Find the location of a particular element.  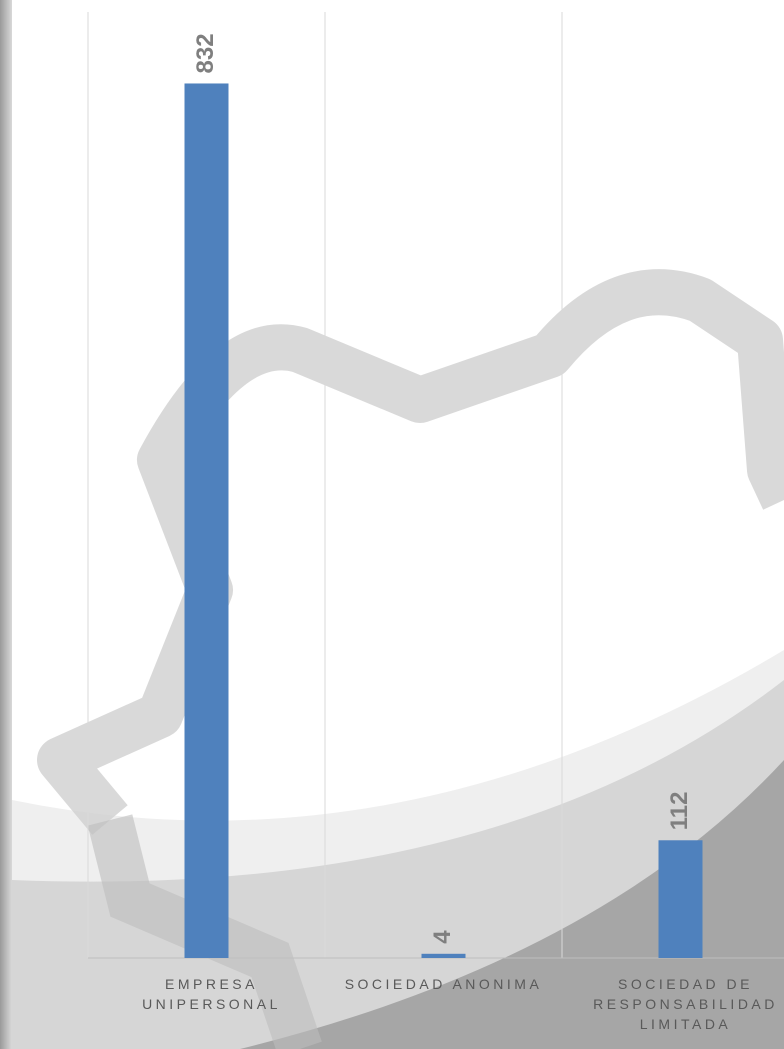

value-label: 832 is located at coordinates (205, 53).